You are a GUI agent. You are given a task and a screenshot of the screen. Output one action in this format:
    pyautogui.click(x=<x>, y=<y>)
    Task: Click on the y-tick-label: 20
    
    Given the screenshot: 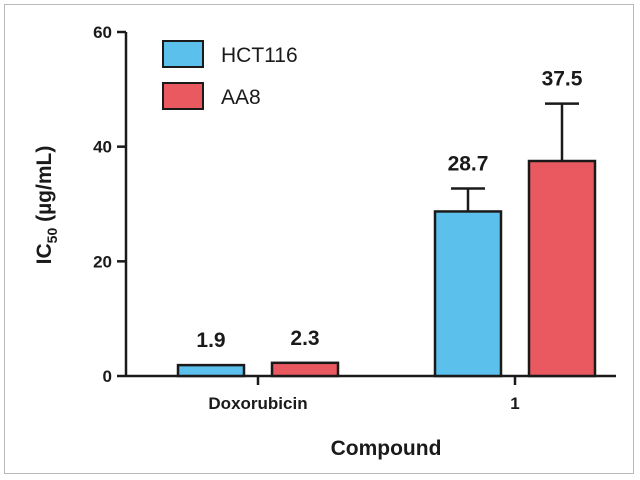 What is the action you would take?
    pyautogui.click(x=102, y=261)
    